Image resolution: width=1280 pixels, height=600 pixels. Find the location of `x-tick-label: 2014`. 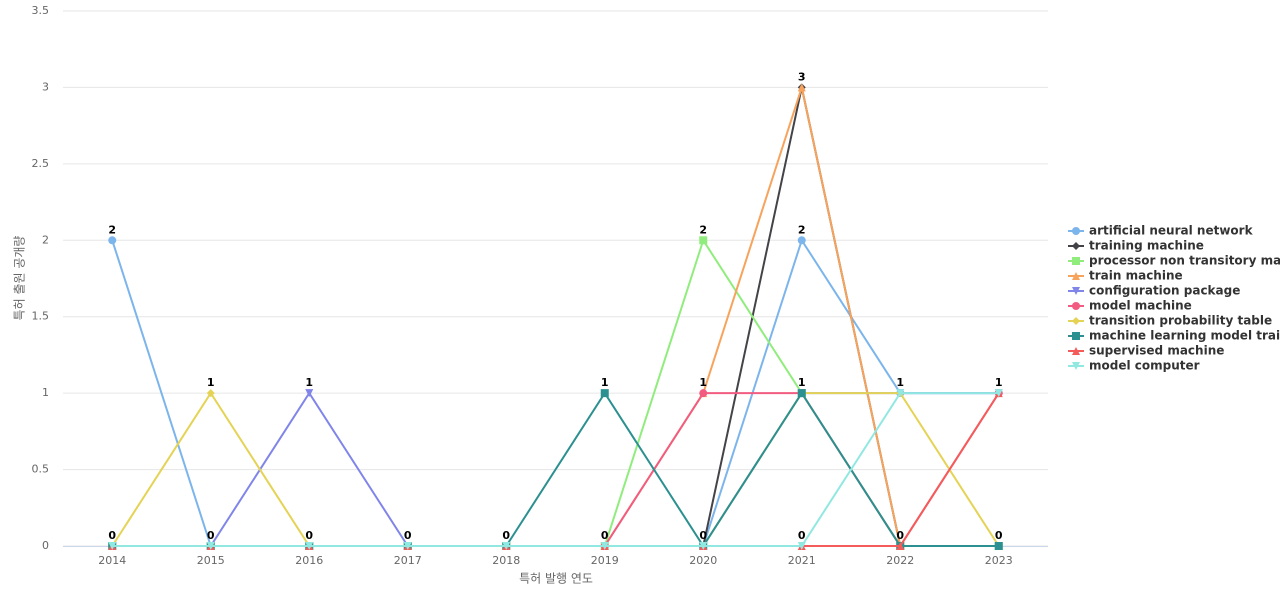

x-tick-label: 2014 is located at coordinates (112, 560).